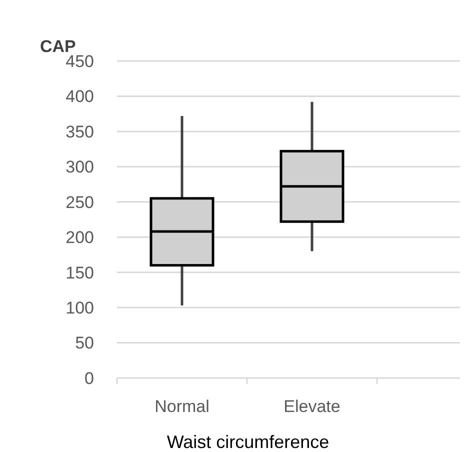 The width and height of the screenshot is (468, 452). I want to click on y-tick-label: 50, so click(84, 343).